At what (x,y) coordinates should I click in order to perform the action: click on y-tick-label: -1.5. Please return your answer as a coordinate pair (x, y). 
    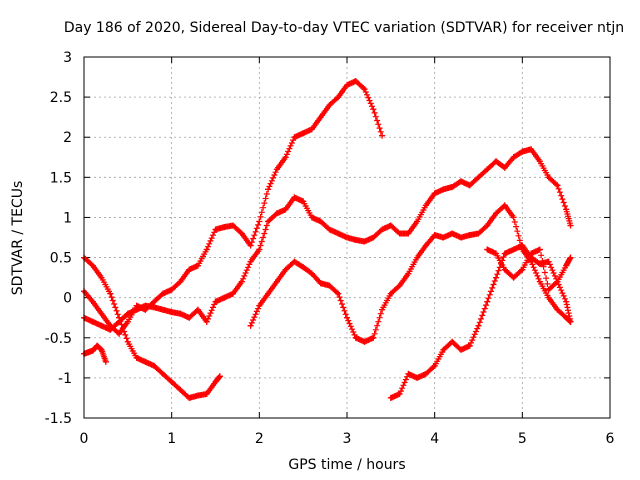
    Looking at the image, I should click on (58, 419).